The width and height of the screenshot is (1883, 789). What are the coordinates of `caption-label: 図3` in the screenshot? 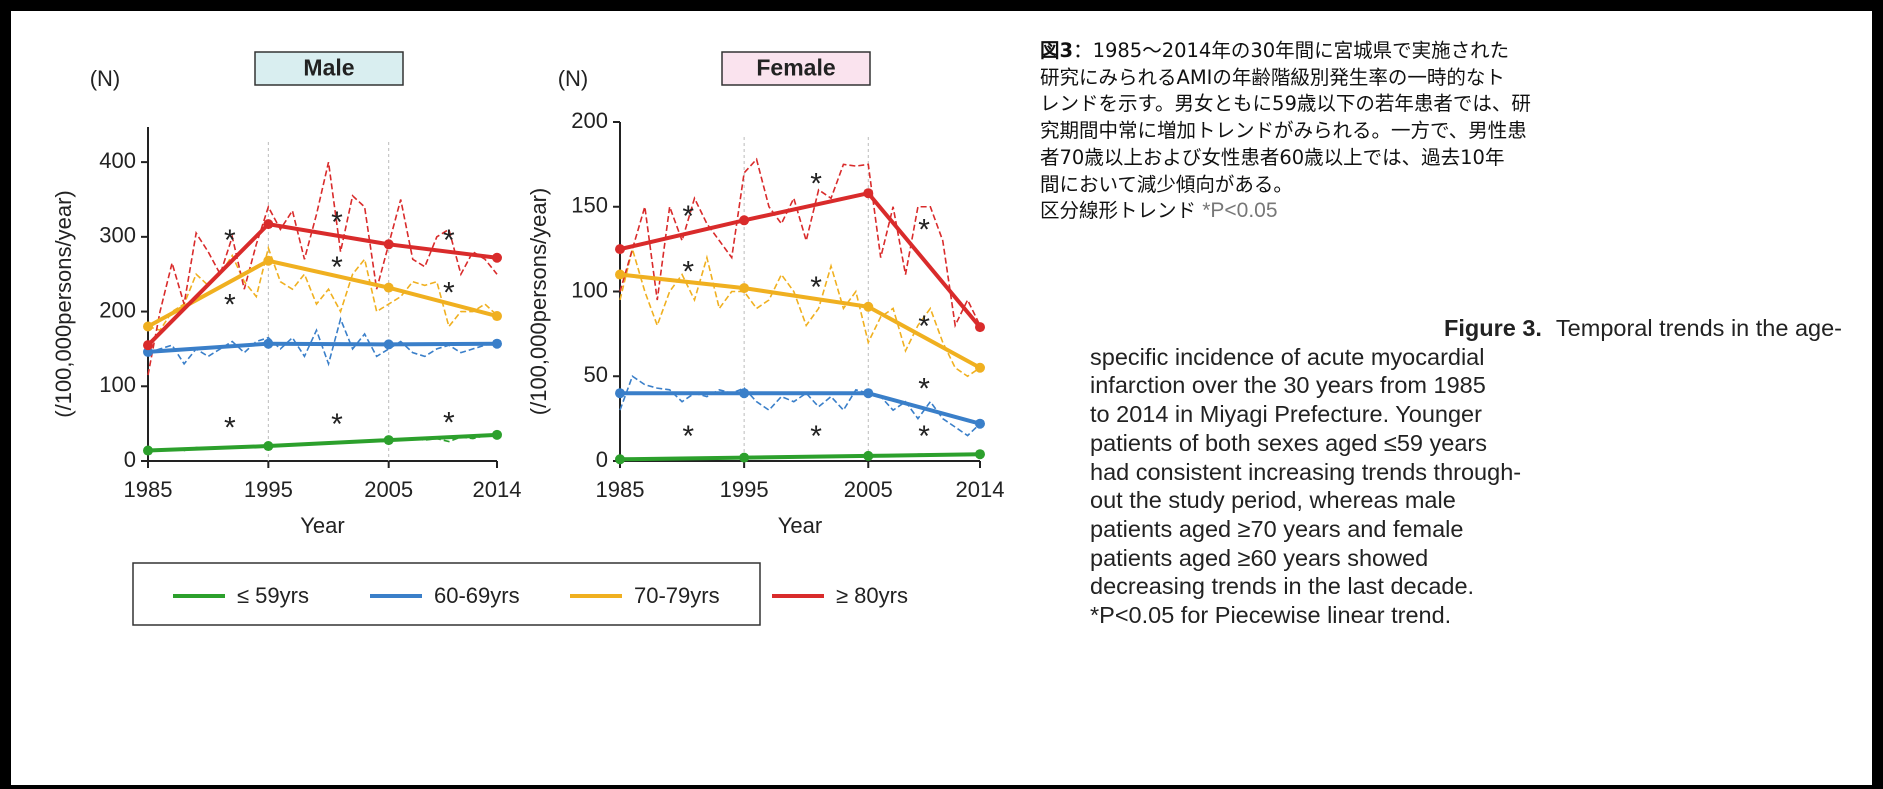 It's located at (1057, 50).